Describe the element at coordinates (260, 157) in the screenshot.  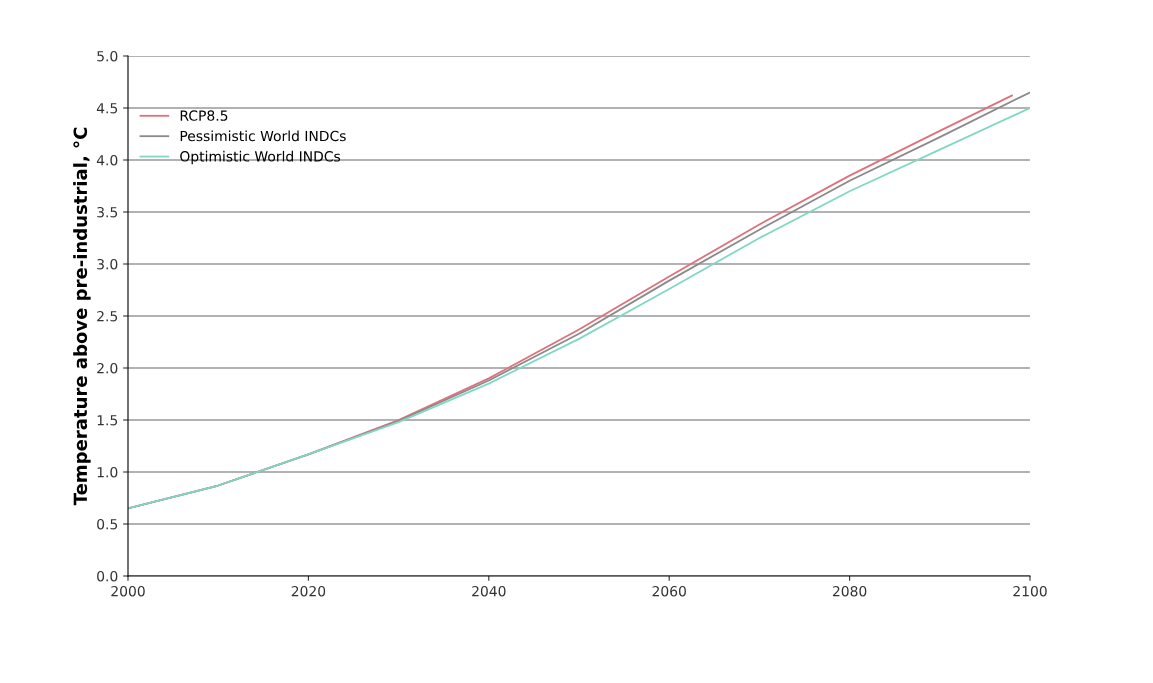
I see `legend-label: Optimistic World INDCs` at that location.